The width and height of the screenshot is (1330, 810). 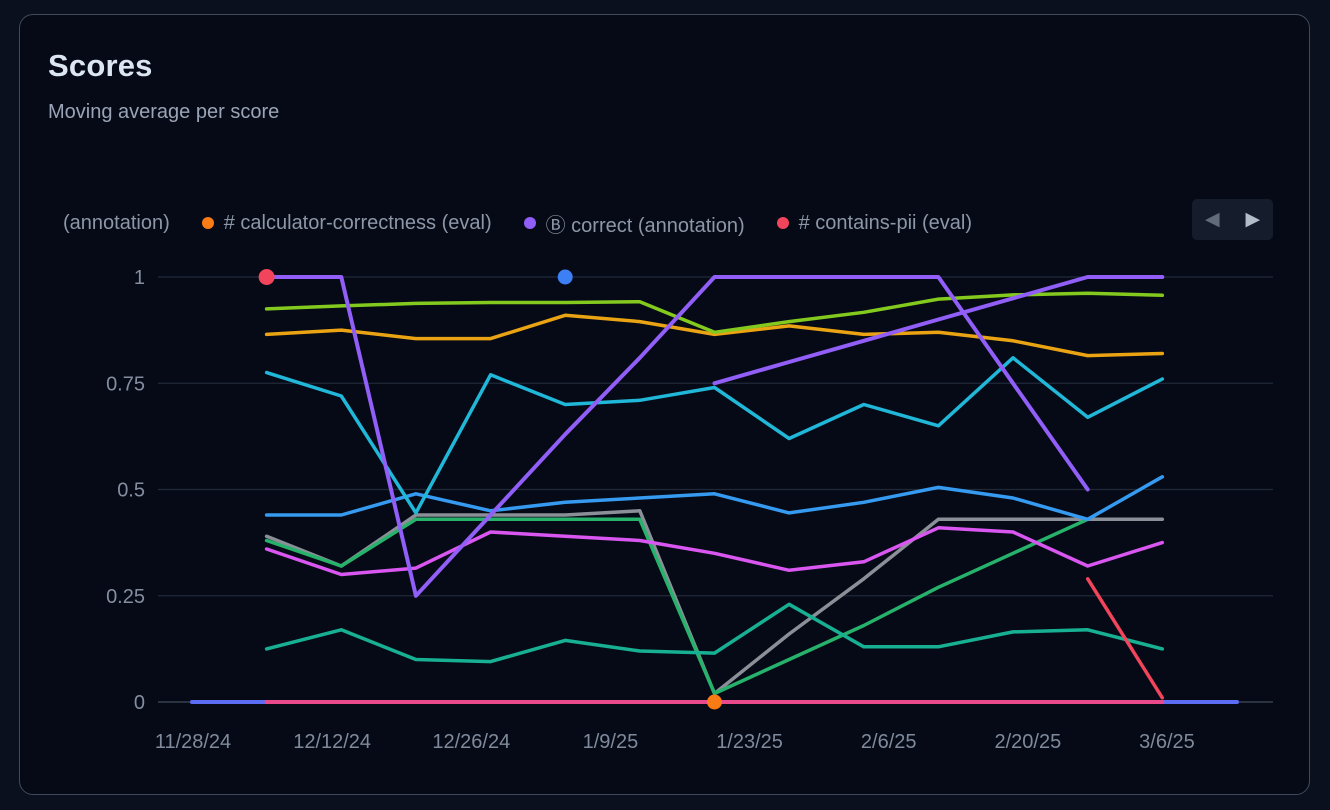 What do you see at coordinates (782, 223) in the screenshot?
I see `legend-swatch-red` at bounding box center [782, 223].